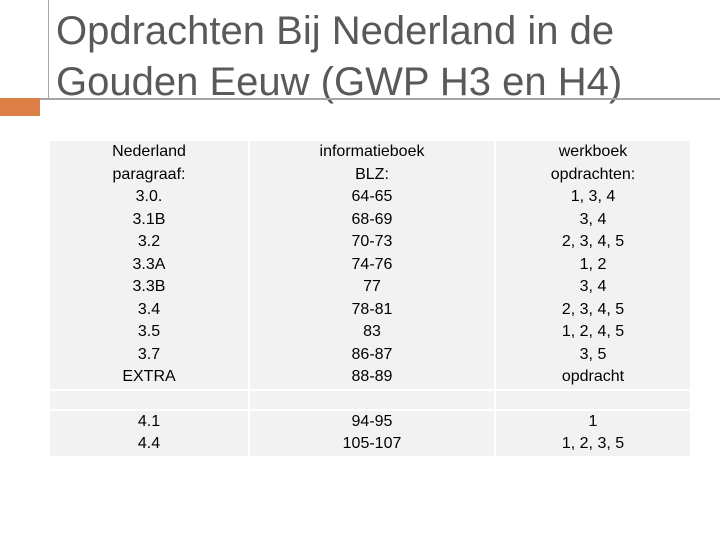 The image size is (720, 540). Describe the element at coordinates (372, 331) in the screenshot. I see `cell-line: 83` at that location.